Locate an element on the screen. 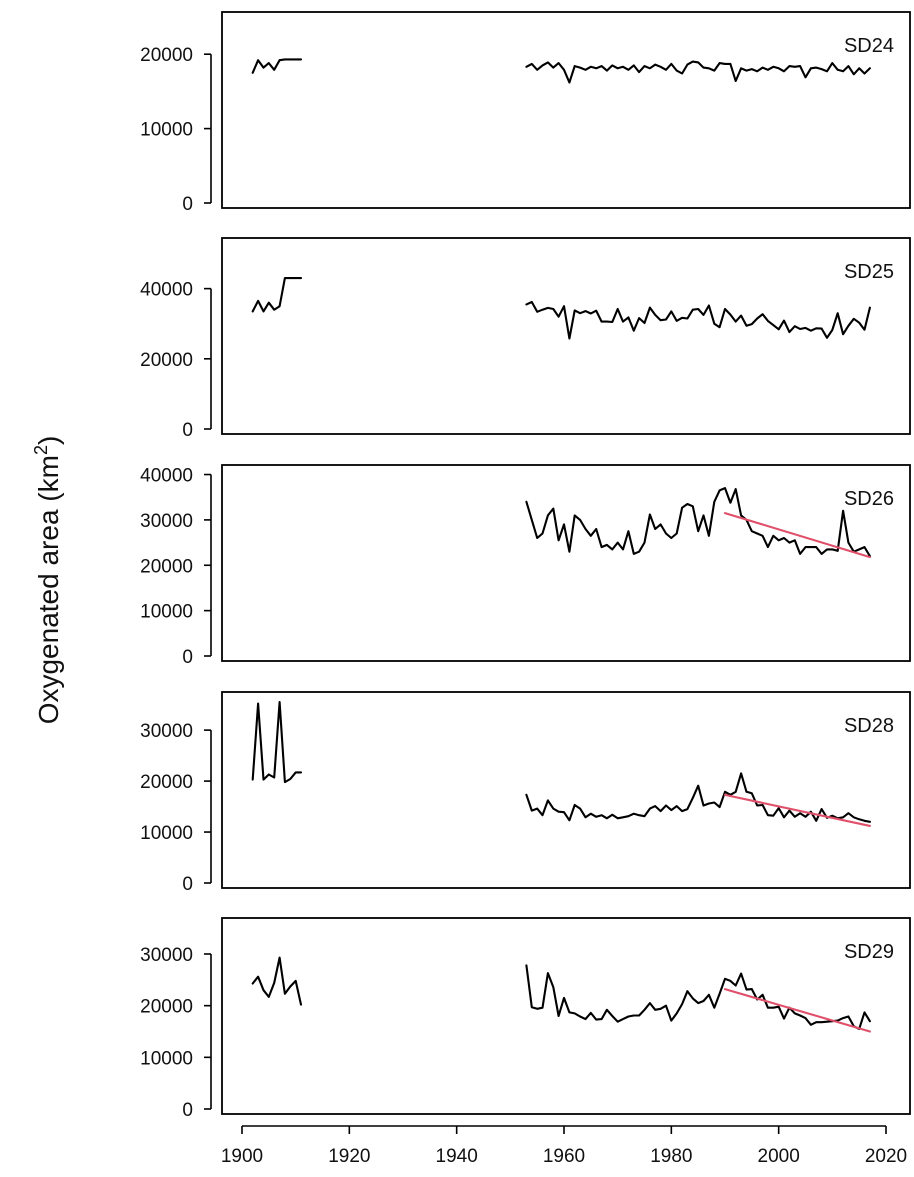 Image resolution: width=914 pixels, height=1177 pixels. x-tick-label: 1960 is located at coordinates (564, 1156).